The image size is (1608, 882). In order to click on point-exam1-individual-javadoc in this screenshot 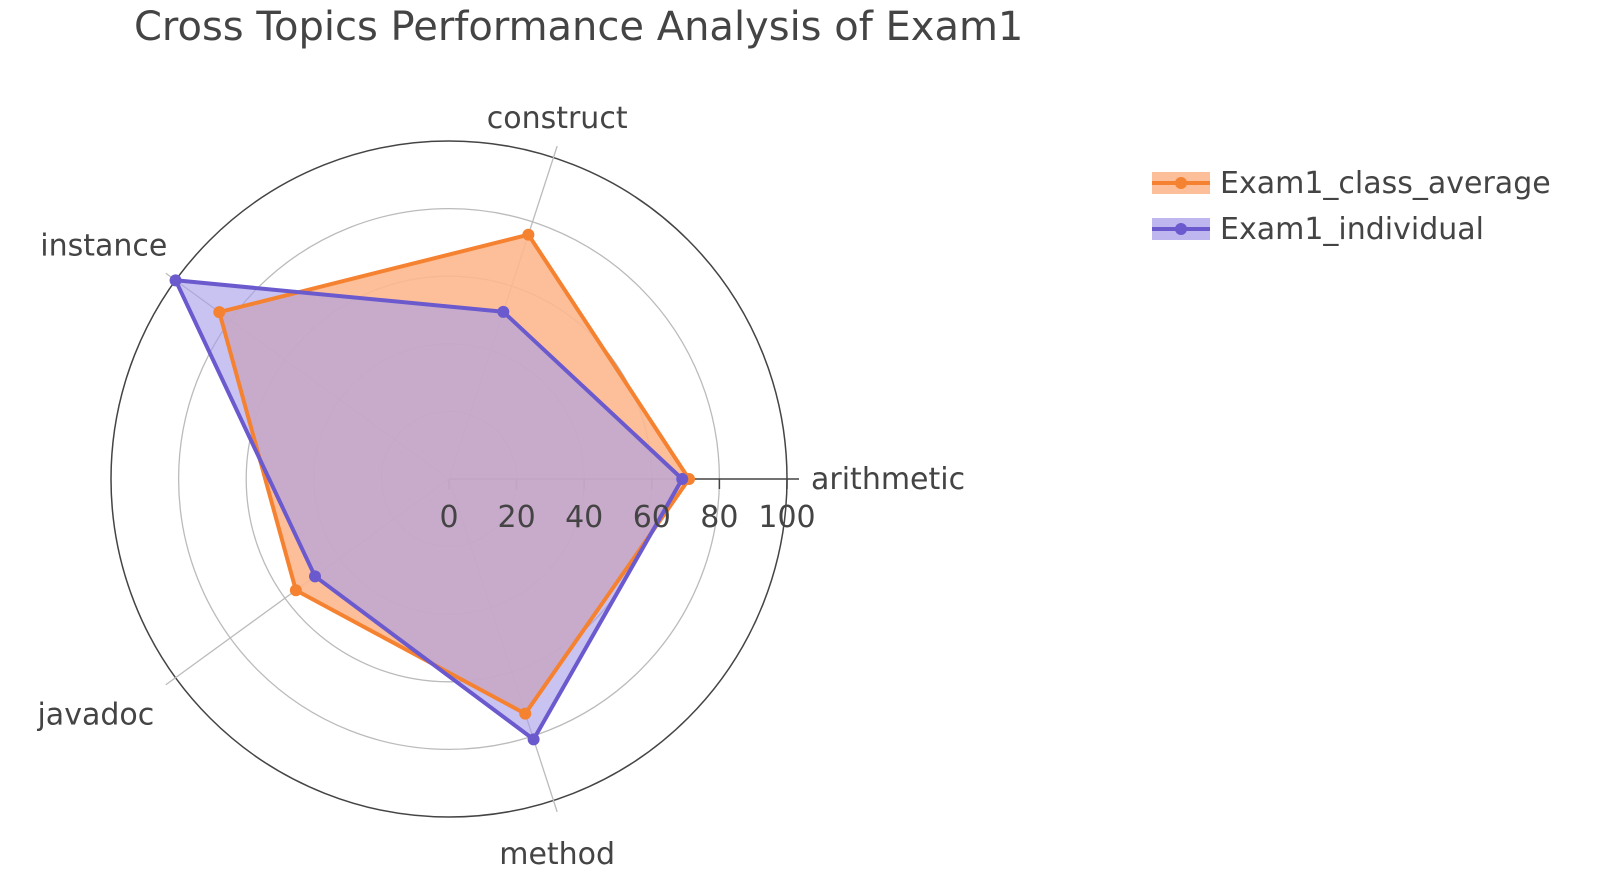, I will do `click(315, 576)`.